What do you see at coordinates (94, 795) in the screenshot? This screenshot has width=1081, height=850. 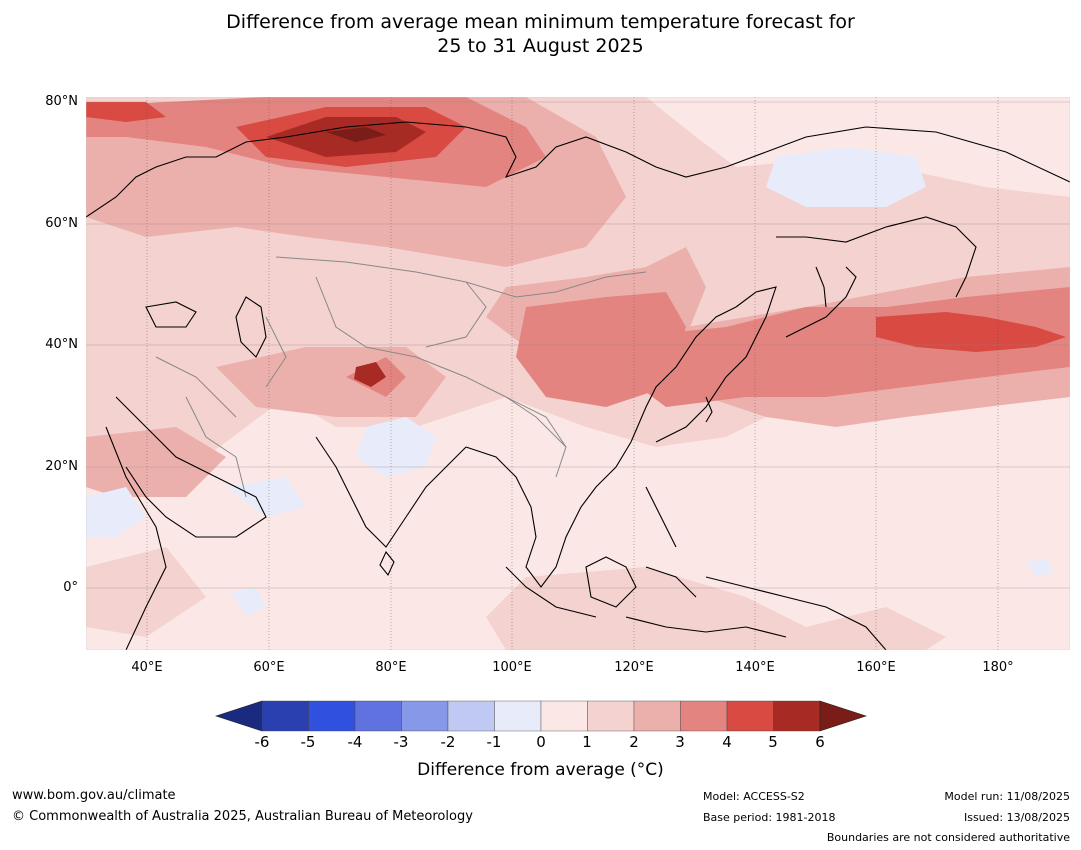 I see `website-link: www.bom.gov.au/climate` at bounding box center [94, 795].